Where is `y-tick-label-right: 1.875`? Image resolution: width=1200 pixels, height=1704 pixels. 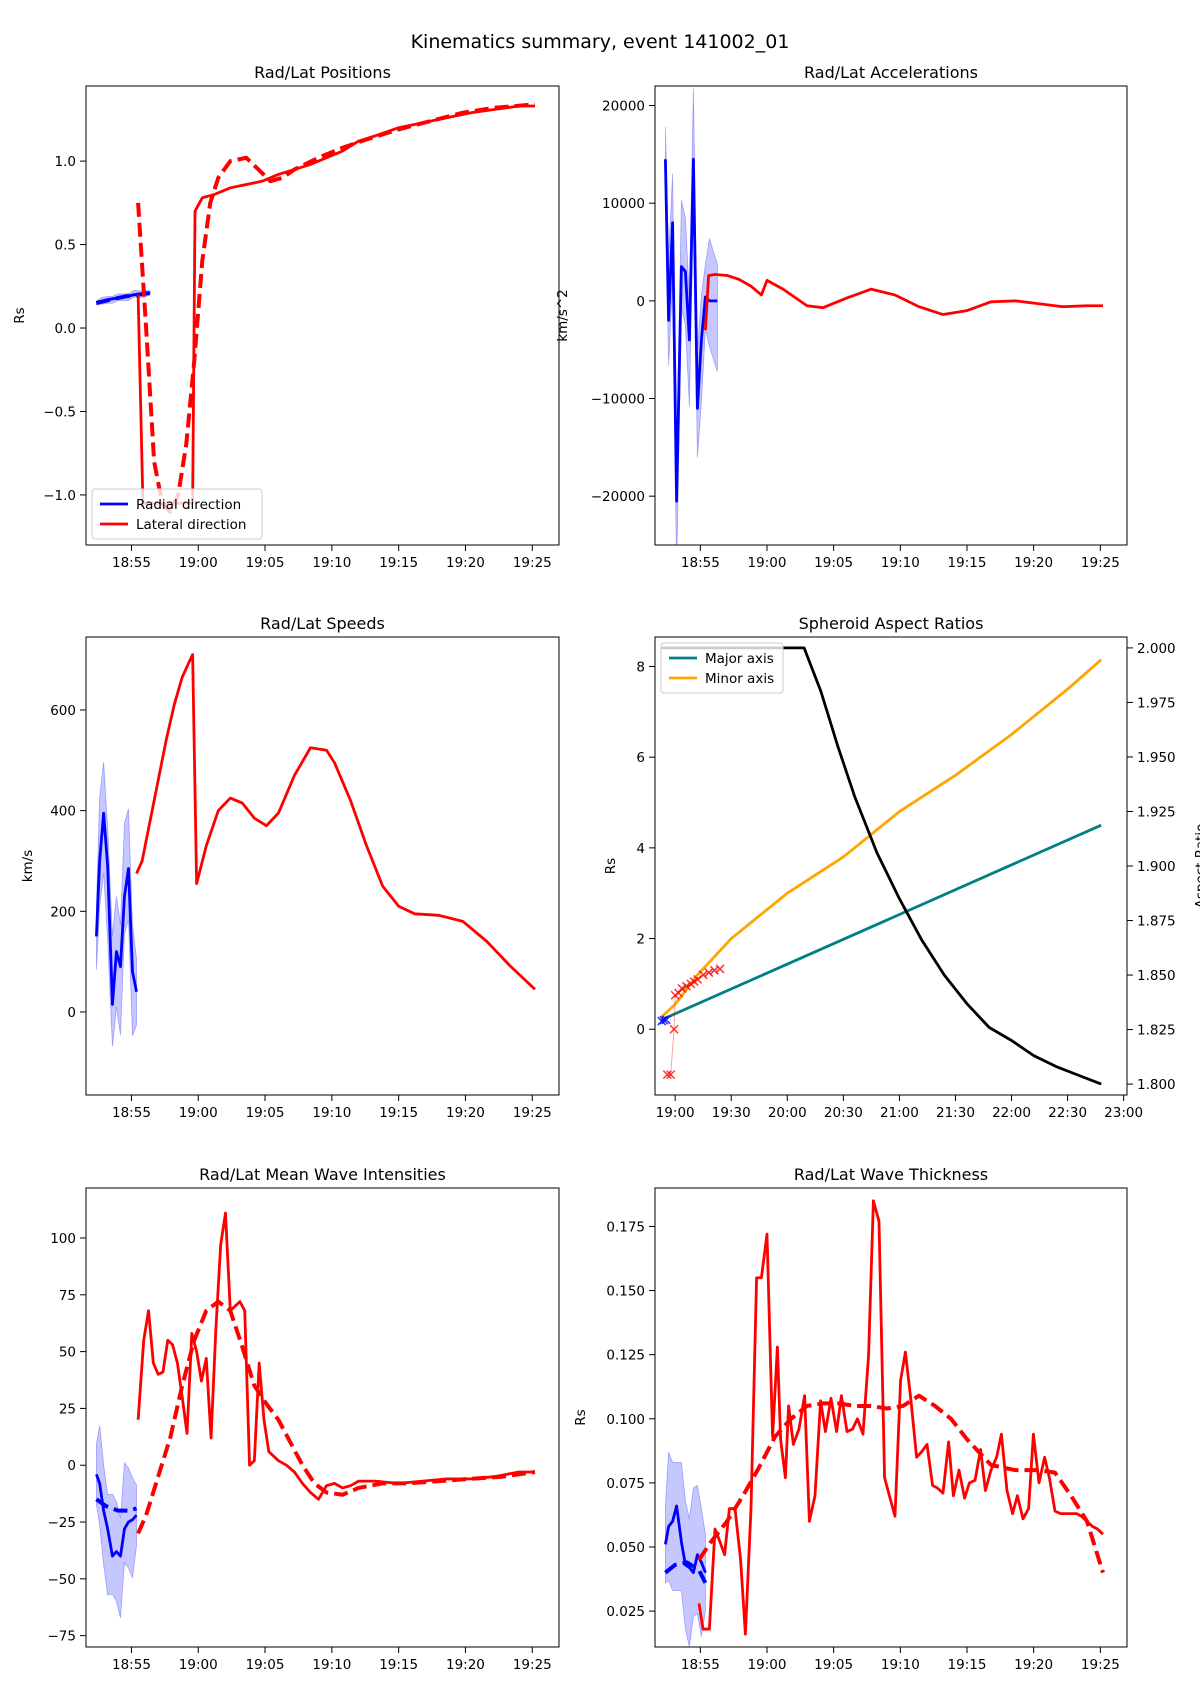 y-tick-label-right: 1.875 is located at coordinates (1156, 922).